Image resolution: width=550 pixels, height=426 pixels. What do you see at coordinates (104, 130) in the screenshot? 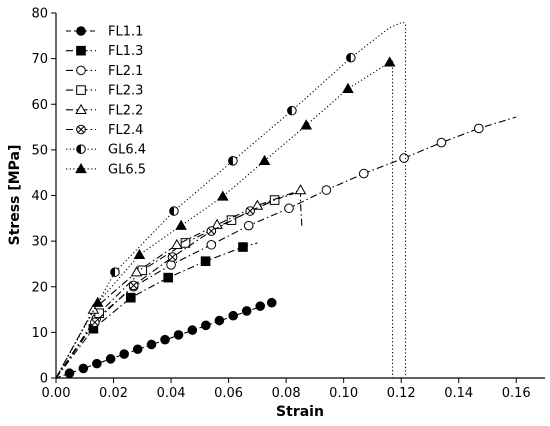
I see `legend-item-fl2-4: FL2.4` at bounding box center [104, 130].